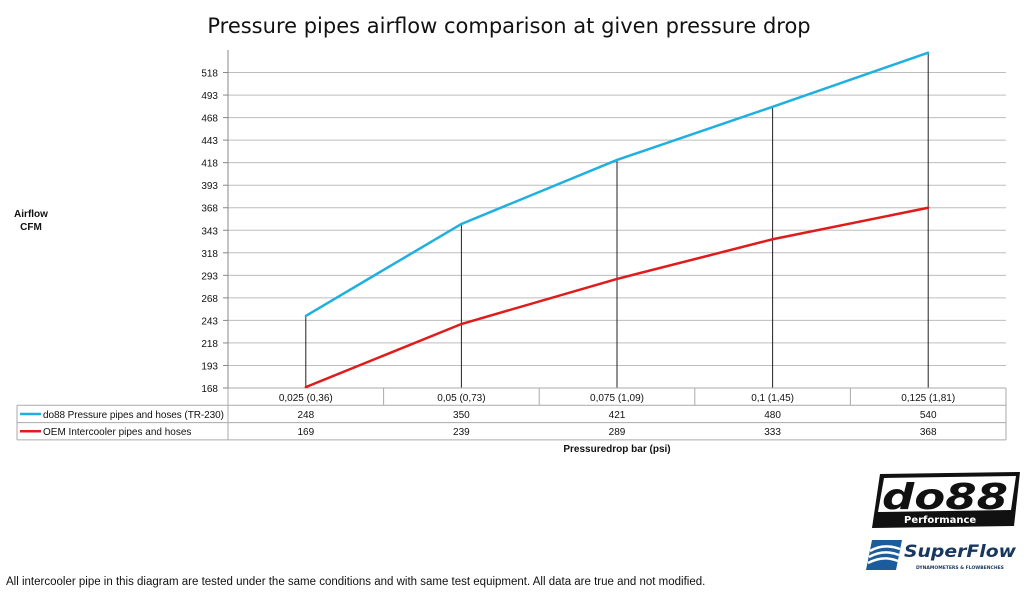 This screenshot has width=1024, height=603. I want to click on y-tick-label: 318, so click(209, 254).